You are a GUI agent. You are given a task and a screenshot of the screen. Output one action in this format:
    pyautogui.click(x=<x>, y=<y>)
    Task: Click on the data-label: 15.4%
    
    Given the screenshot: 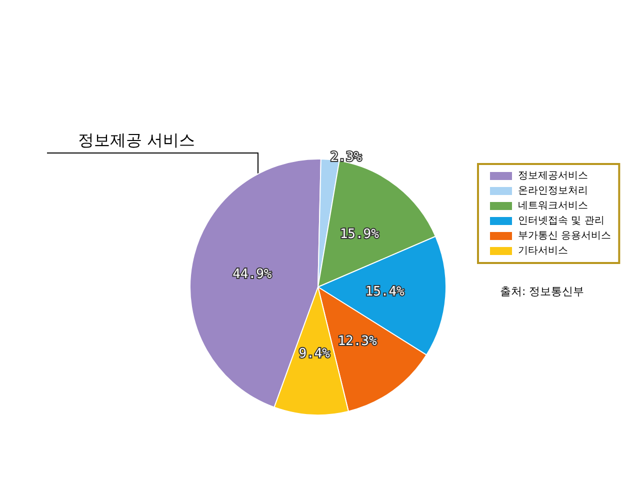 What is the action you would take?
    pyautogui.click(x=385, y=292)
    